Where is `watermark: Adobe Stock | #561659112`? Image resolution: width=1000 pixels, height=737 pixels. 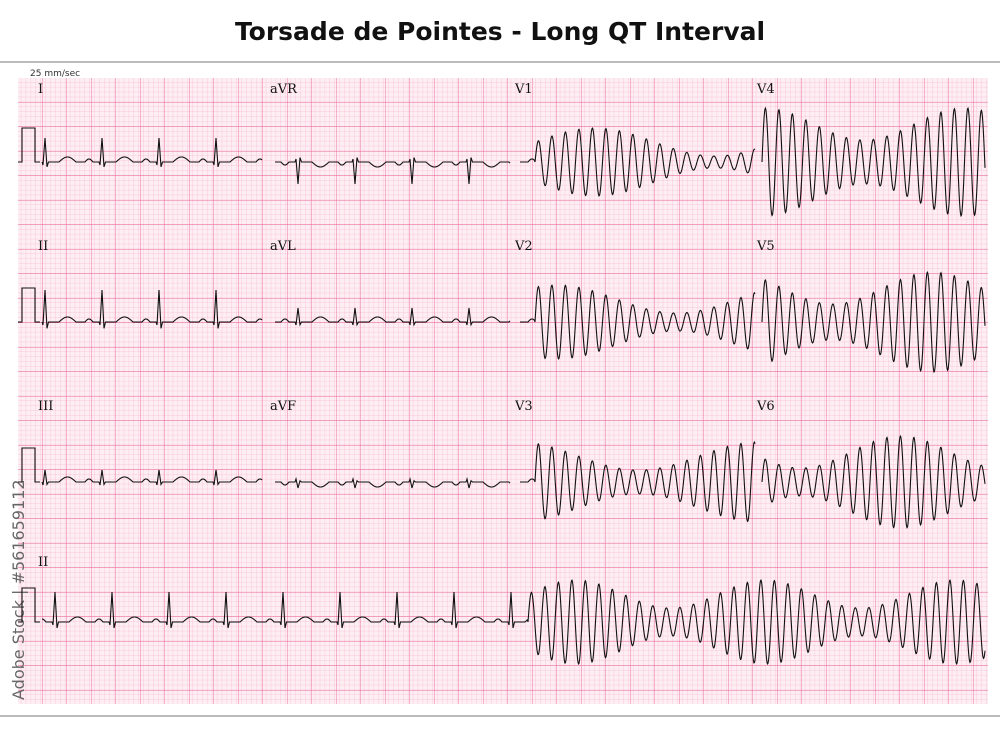
watermark: Adobe Stock | #561659112 is located at coordinates (18, 589).